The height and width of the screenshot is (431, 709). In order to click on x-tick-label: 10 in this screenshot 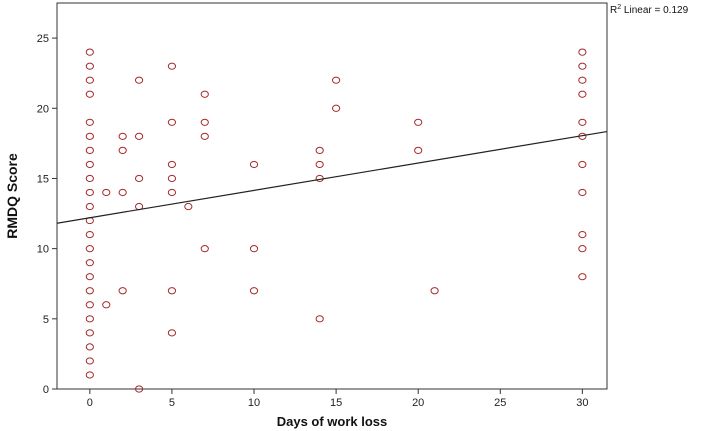, I will do `click(254, 403)`.